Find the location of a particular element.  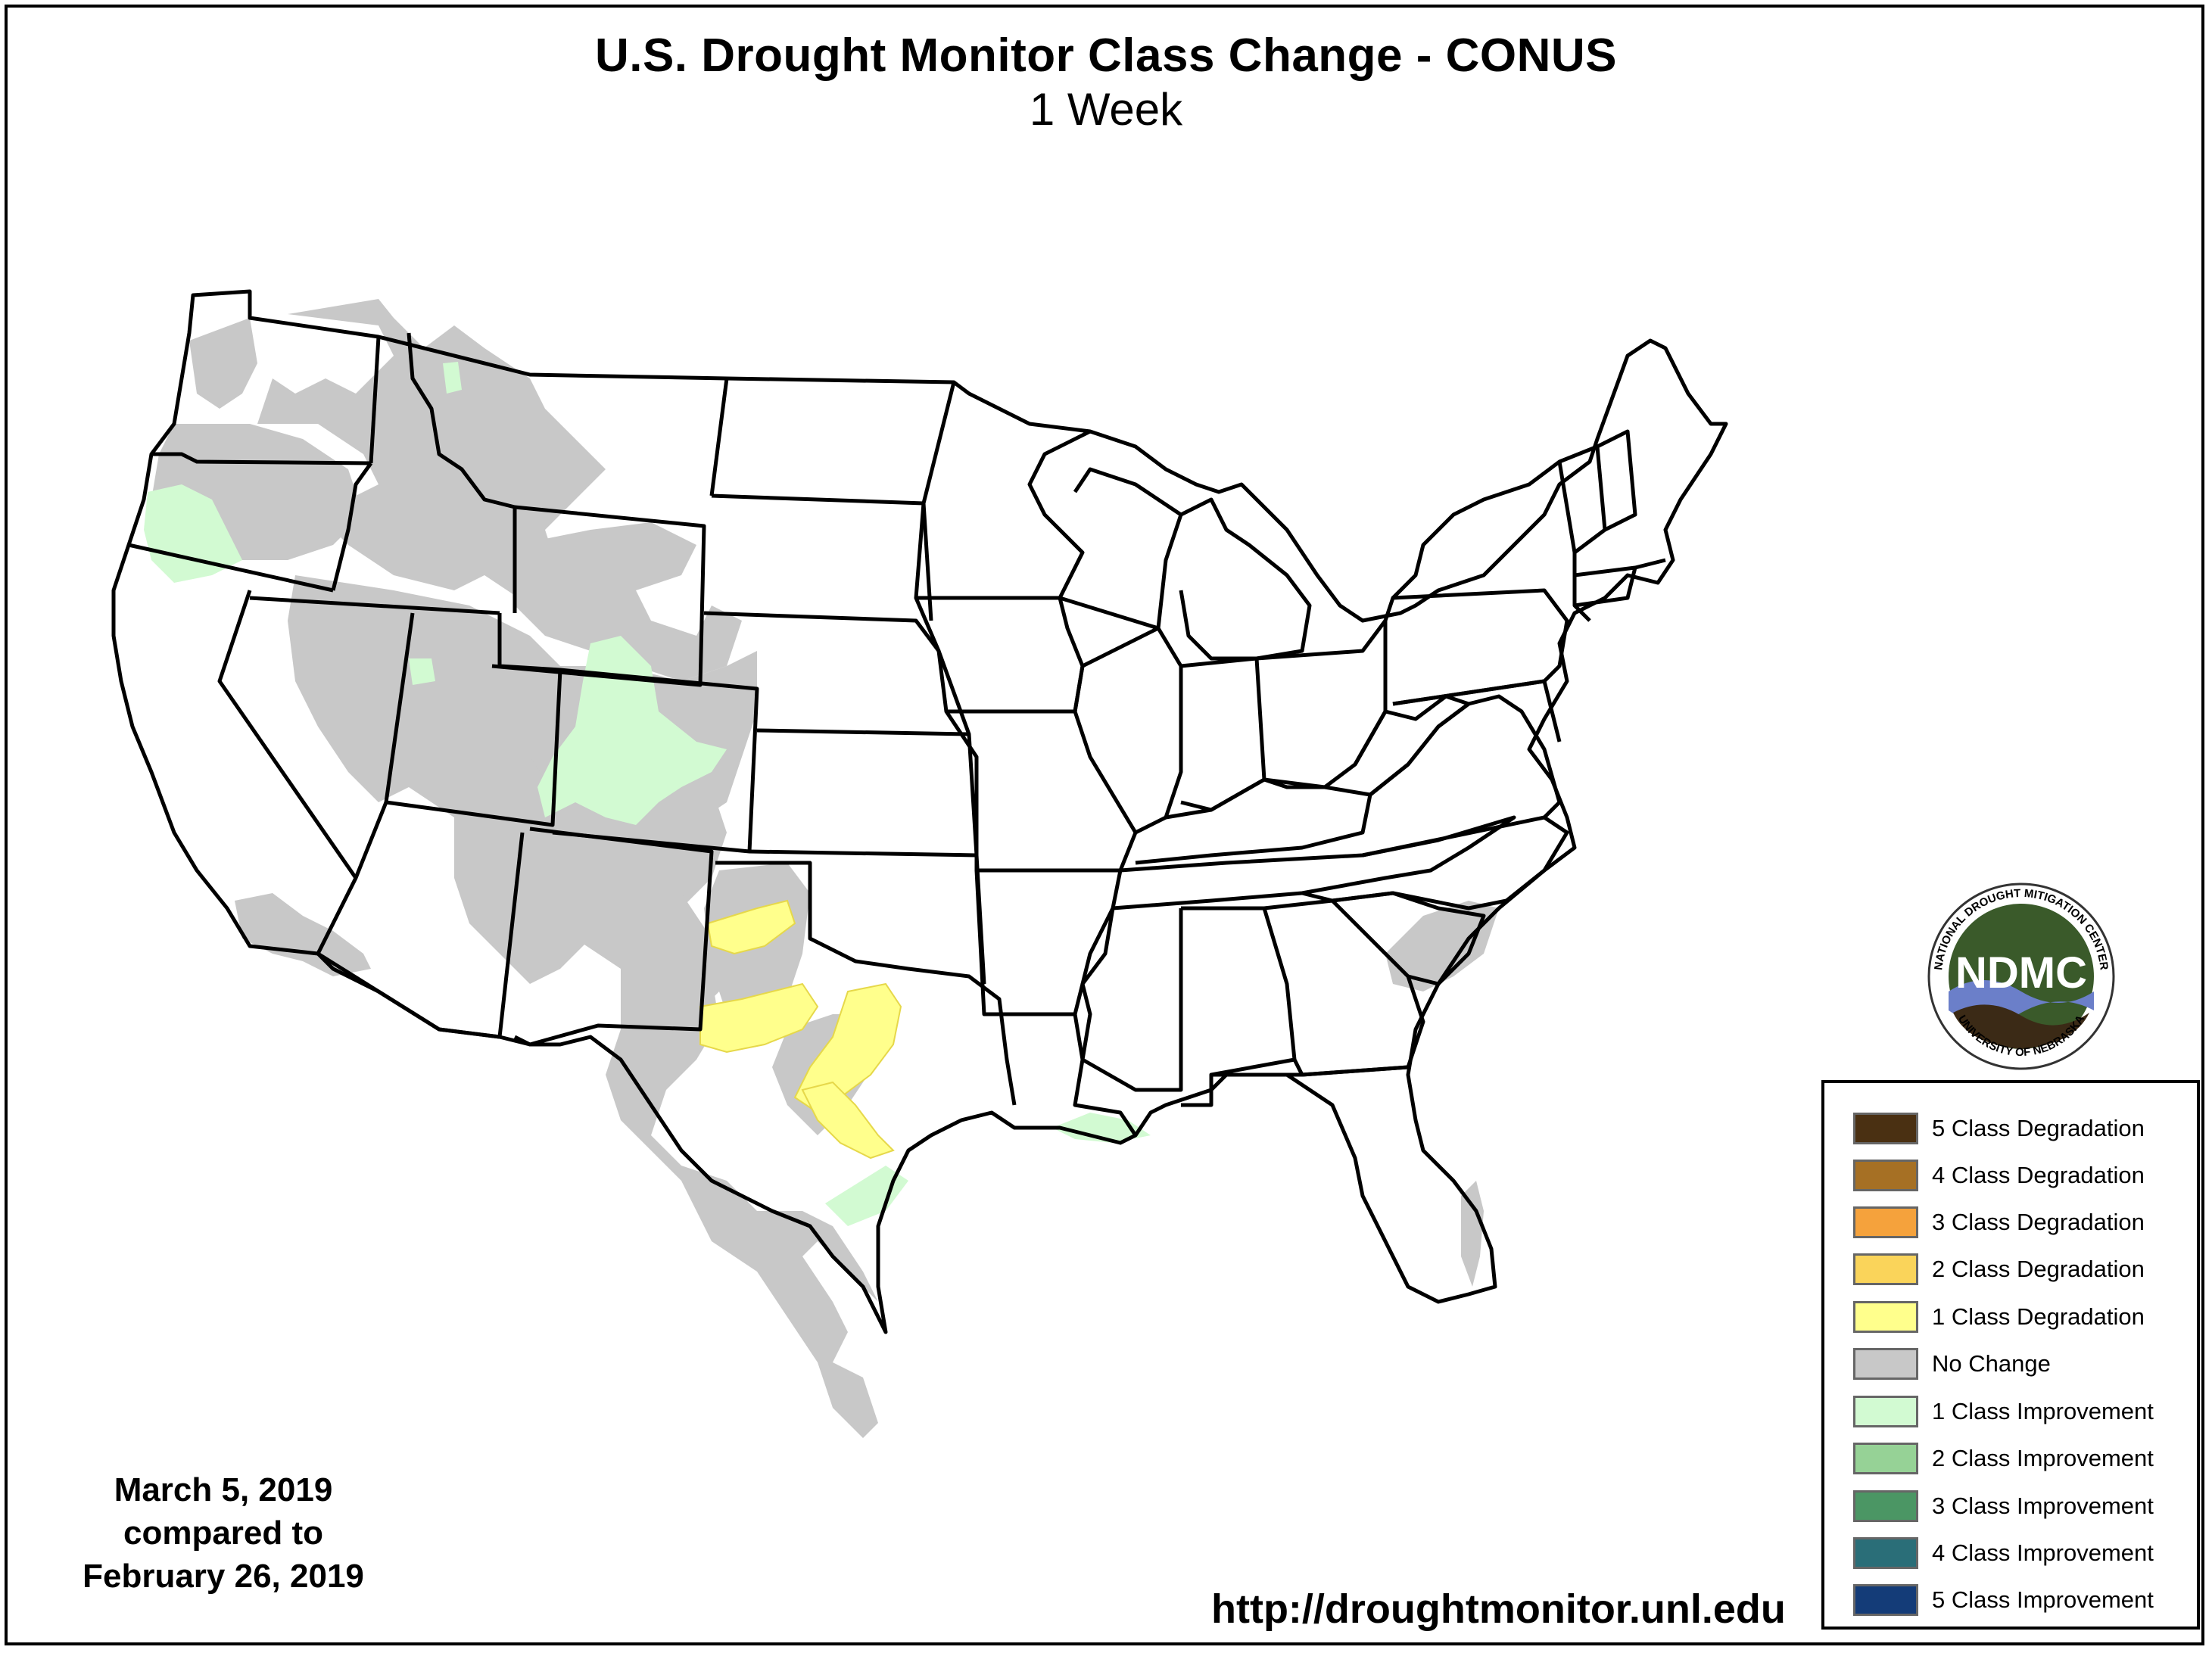

oregon-idaho-border is located at coordinates (352, 526).